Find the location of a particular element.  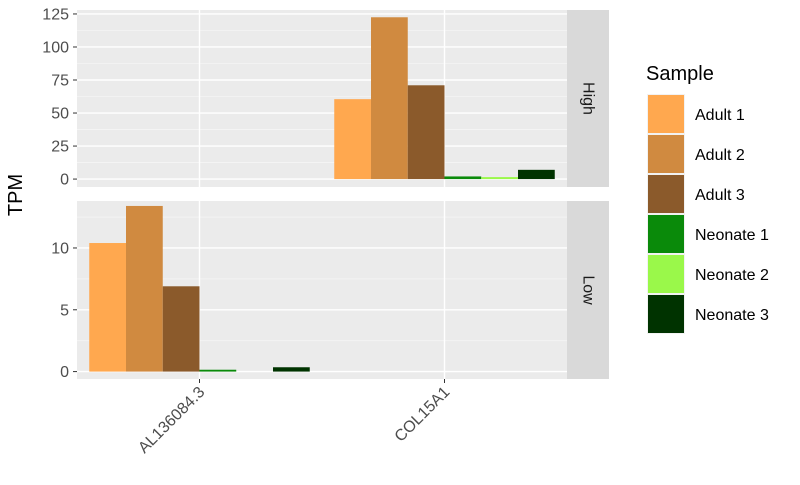

legend-label: Neonate 3 is located at coordinates (732, 315).